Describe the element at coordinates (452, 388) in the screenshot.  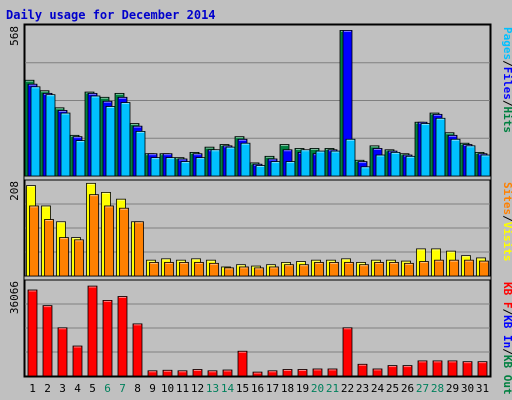
I see `x-tick-label: 29` at that location.